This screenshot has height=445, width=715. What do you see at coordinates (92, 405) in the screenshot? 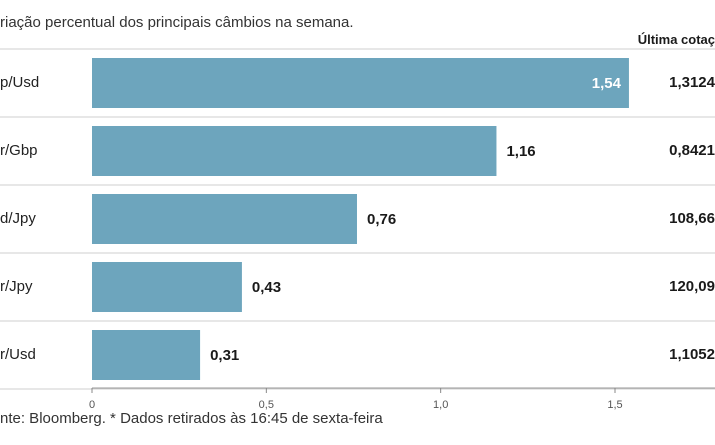
I see `x-tick-label: 0` at bounding box center [92, 405].